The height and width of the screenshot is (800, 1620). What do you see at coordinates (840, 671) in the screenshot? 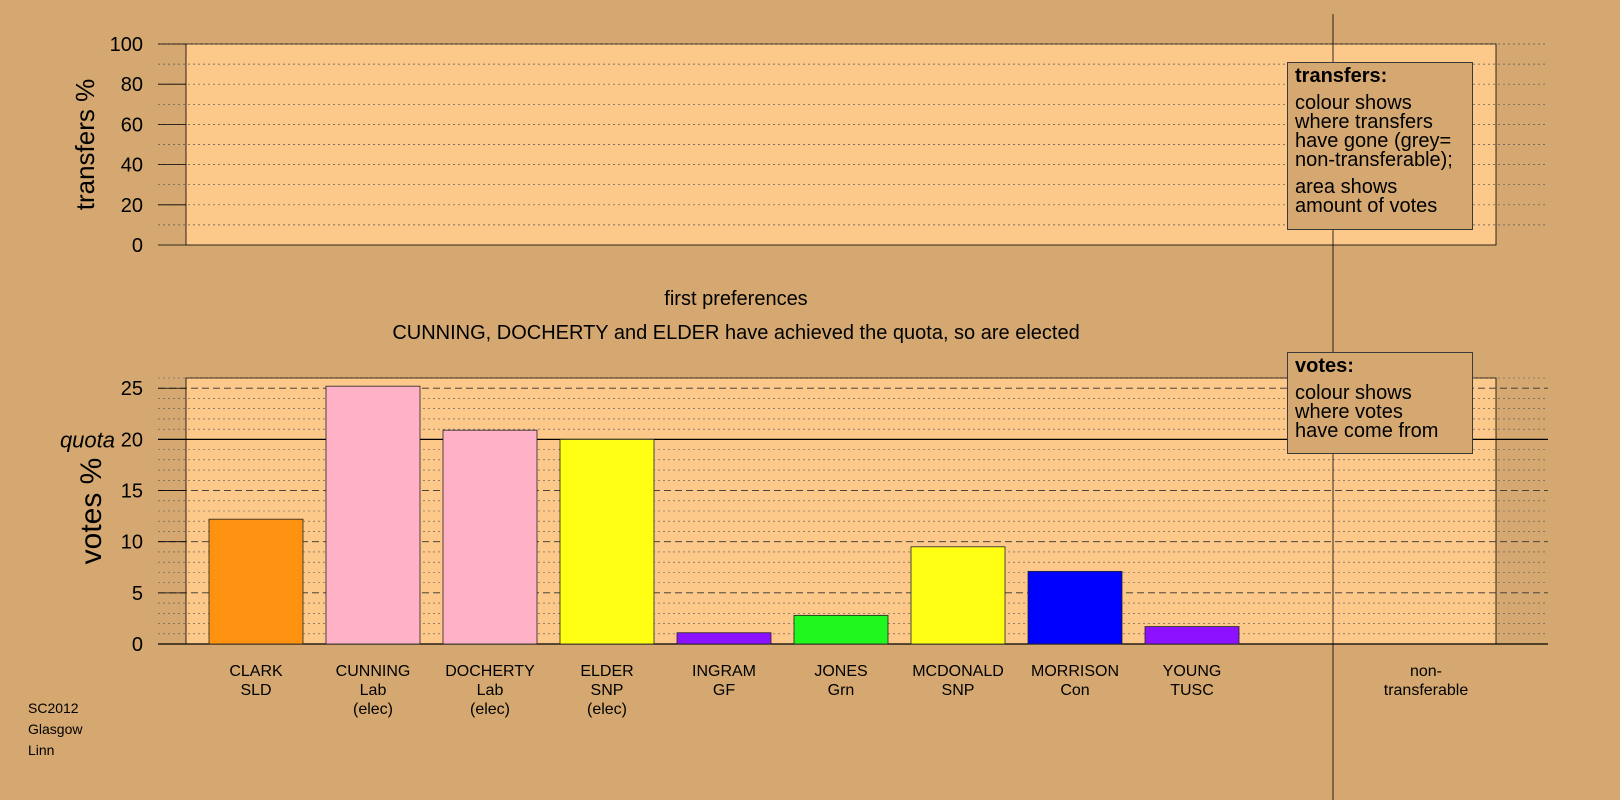
I see `candidate-name-label: JONES` at bounding box center [840, 671].